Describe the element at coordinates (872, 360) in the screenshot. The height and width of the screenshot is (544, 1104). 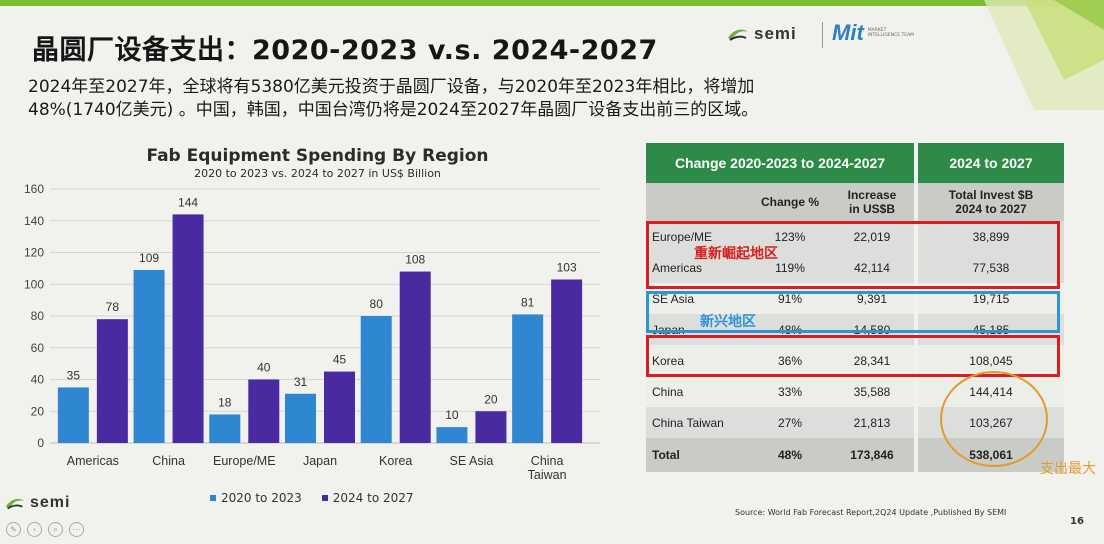
I see `increase-cell: 28,341` at that location.